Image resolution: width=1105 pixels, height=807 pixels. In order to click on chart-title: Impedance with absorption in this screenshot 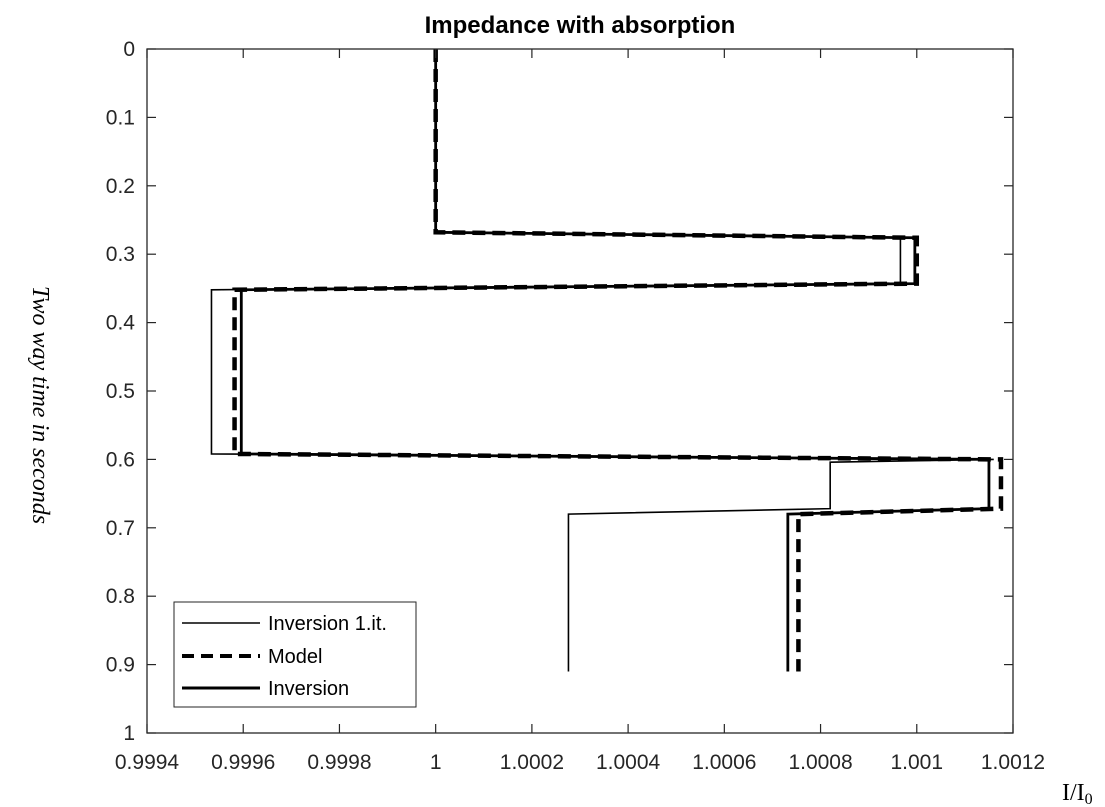, I will do `click(580, 25)`.